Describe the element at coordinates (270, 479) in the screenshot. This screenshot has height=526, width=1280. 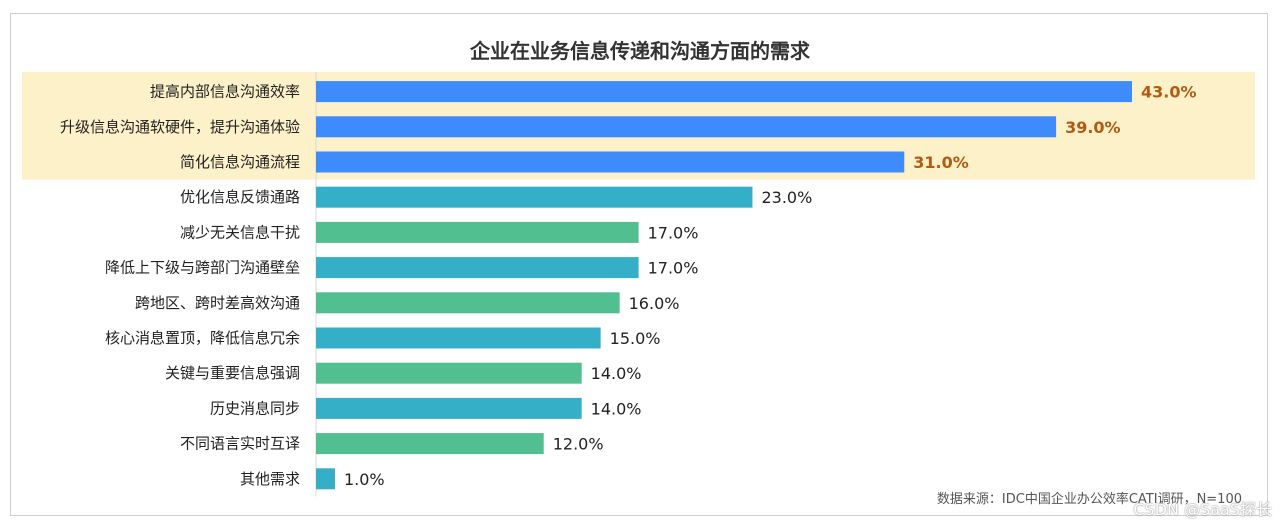
I see `category-label: 其他需求` at that location.